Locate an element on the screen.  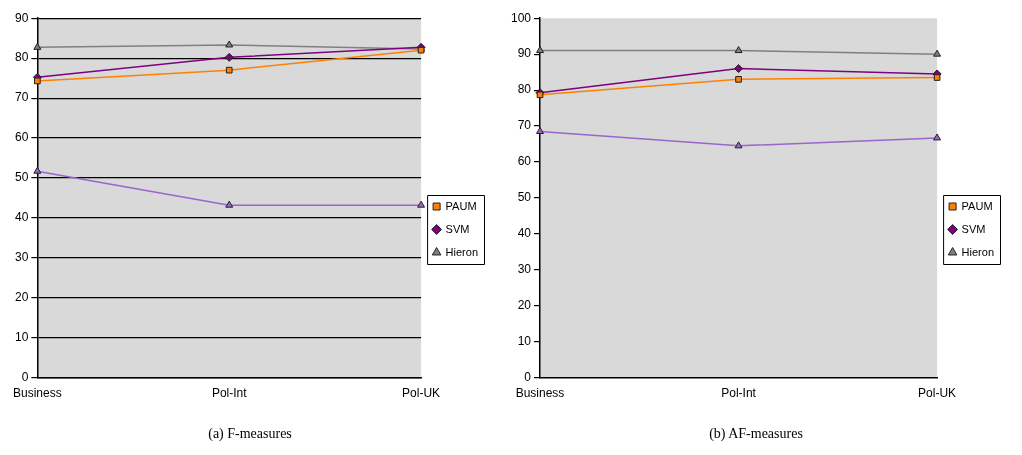
y-tick-label: 100 is located at coordinates (521, 17).